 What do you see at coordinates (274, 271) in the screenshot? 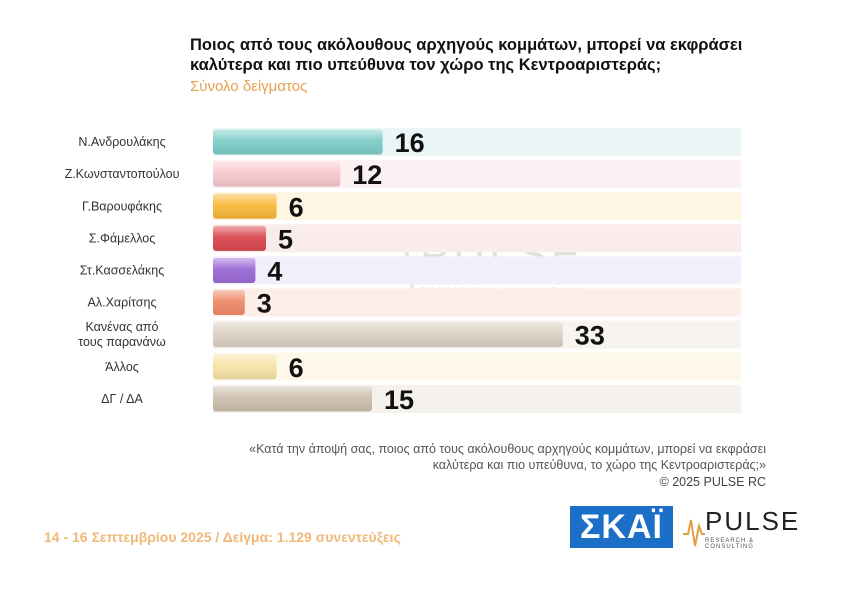
I see `value-label: 4` at bounding box center [274, 271].